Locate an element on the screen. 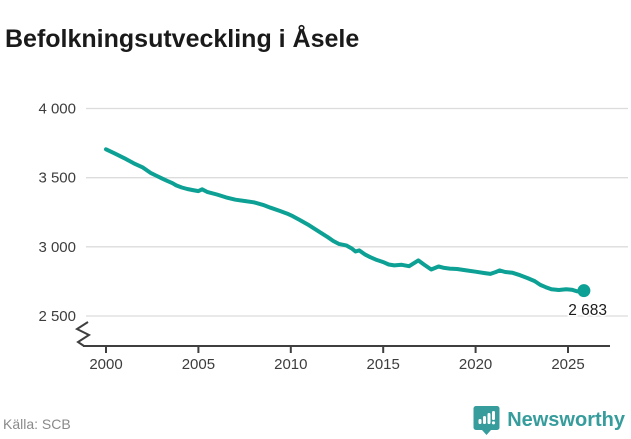 Image resolution: width=631 pixels, height=439 pixels. end-value-label: 2 683 is located at coordinates (587, 310).